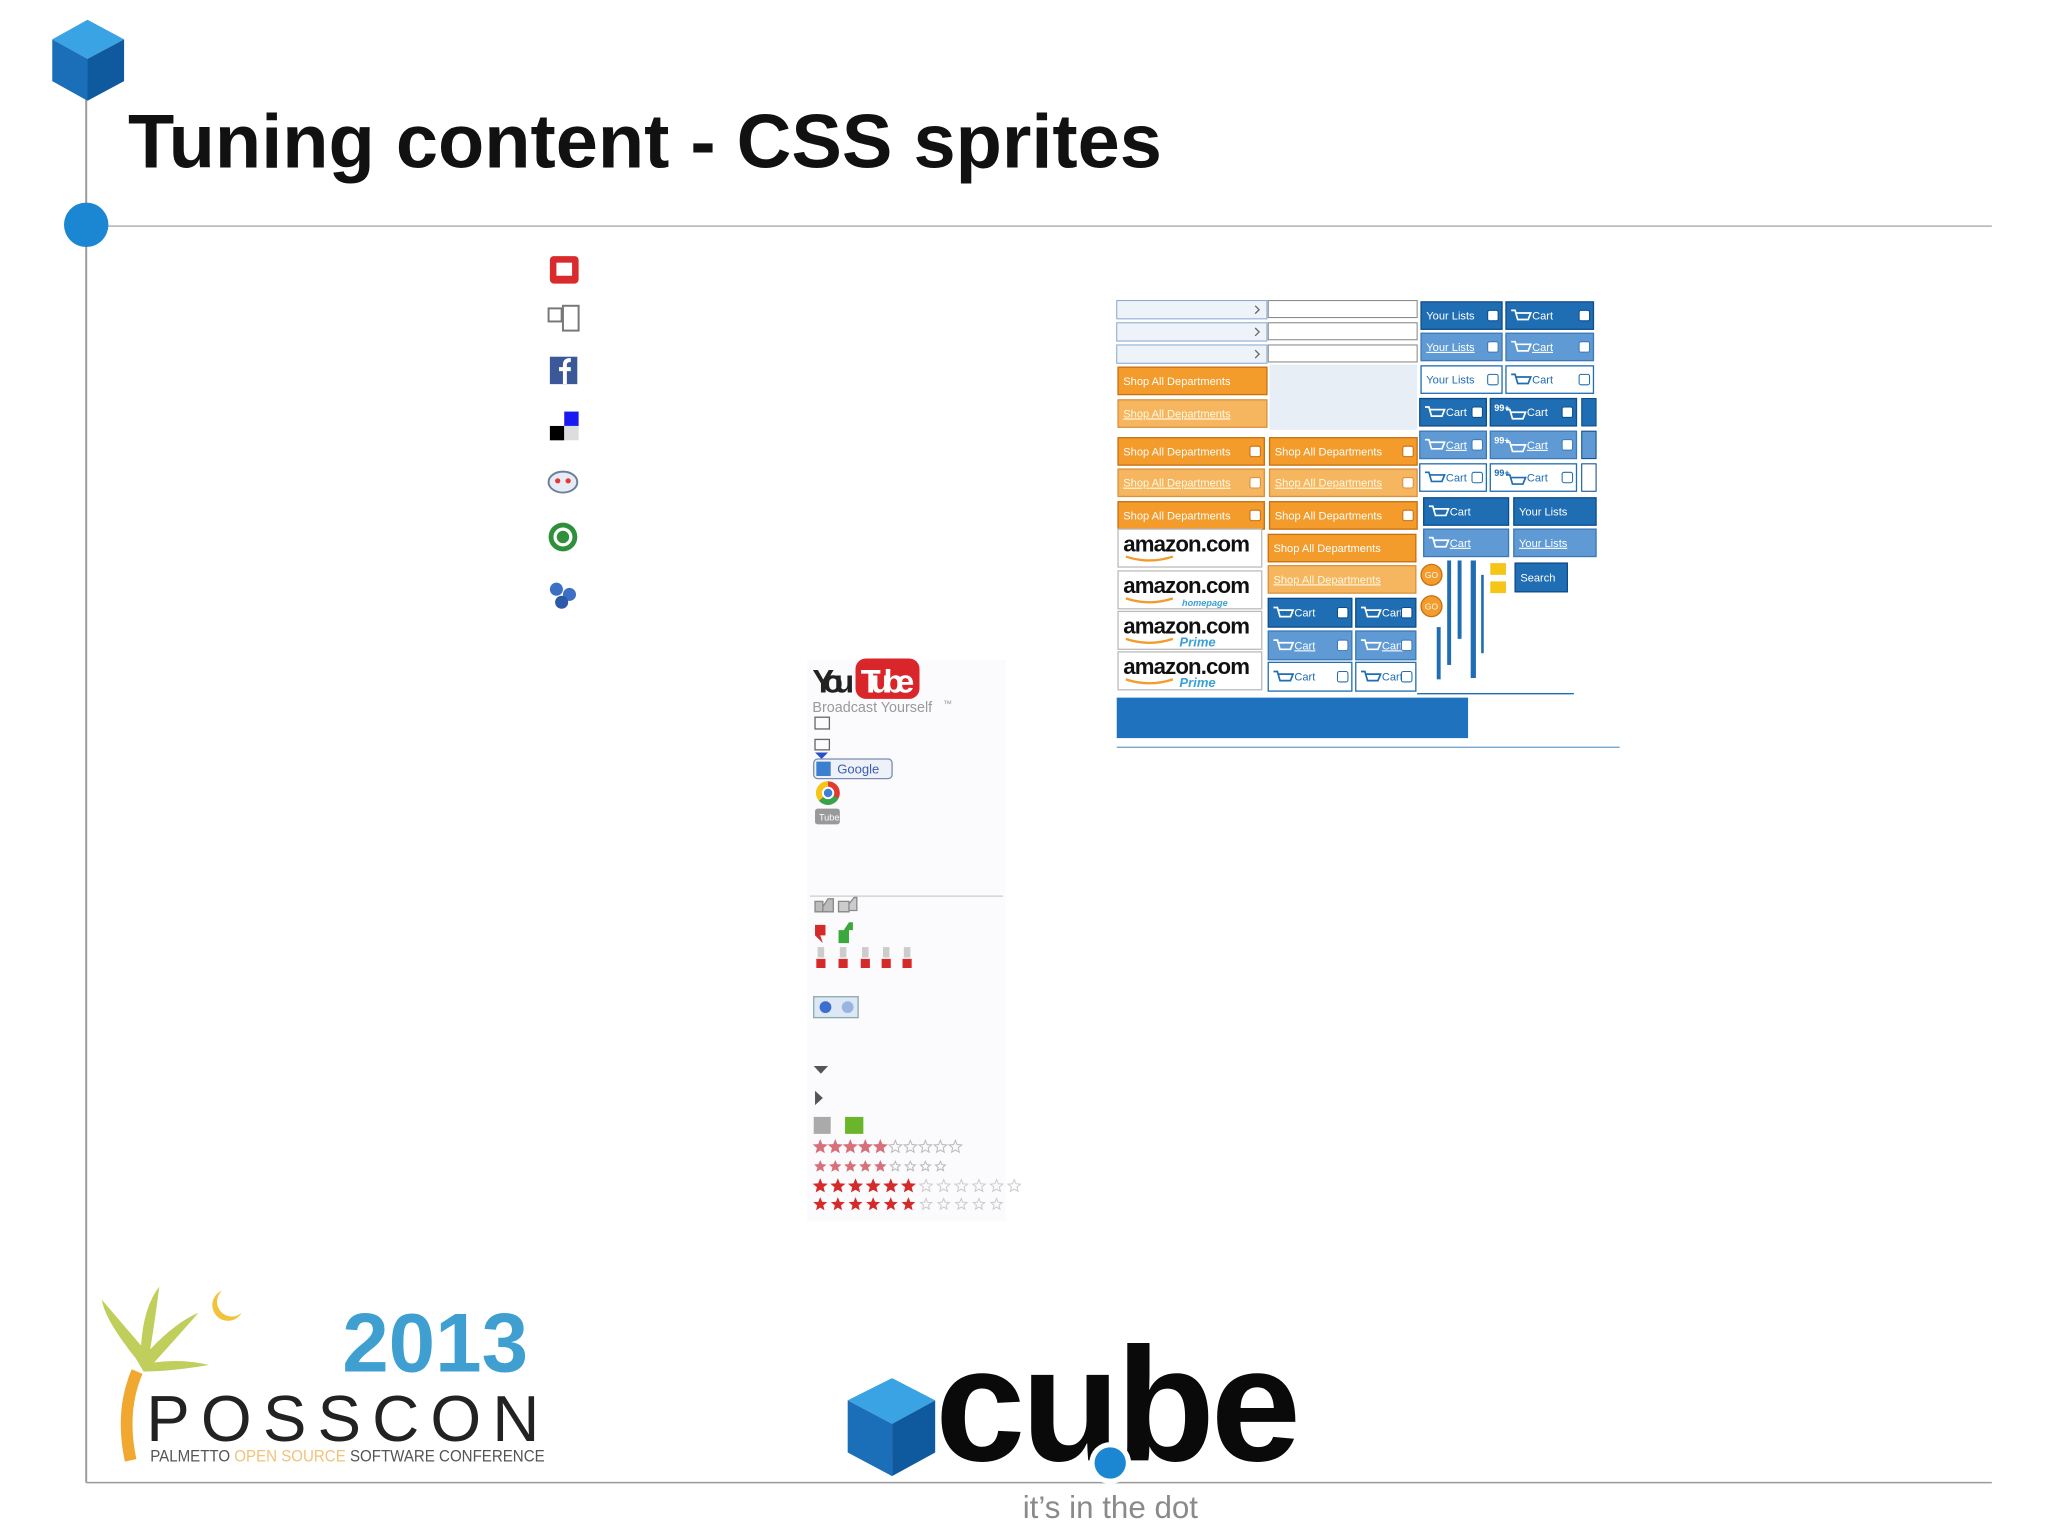 This screenshot has width=2048, height=1535. Describe the element at coordinates (1186, 543) in the screenshot. I see `amazon-logo: amazon.com` at that location.